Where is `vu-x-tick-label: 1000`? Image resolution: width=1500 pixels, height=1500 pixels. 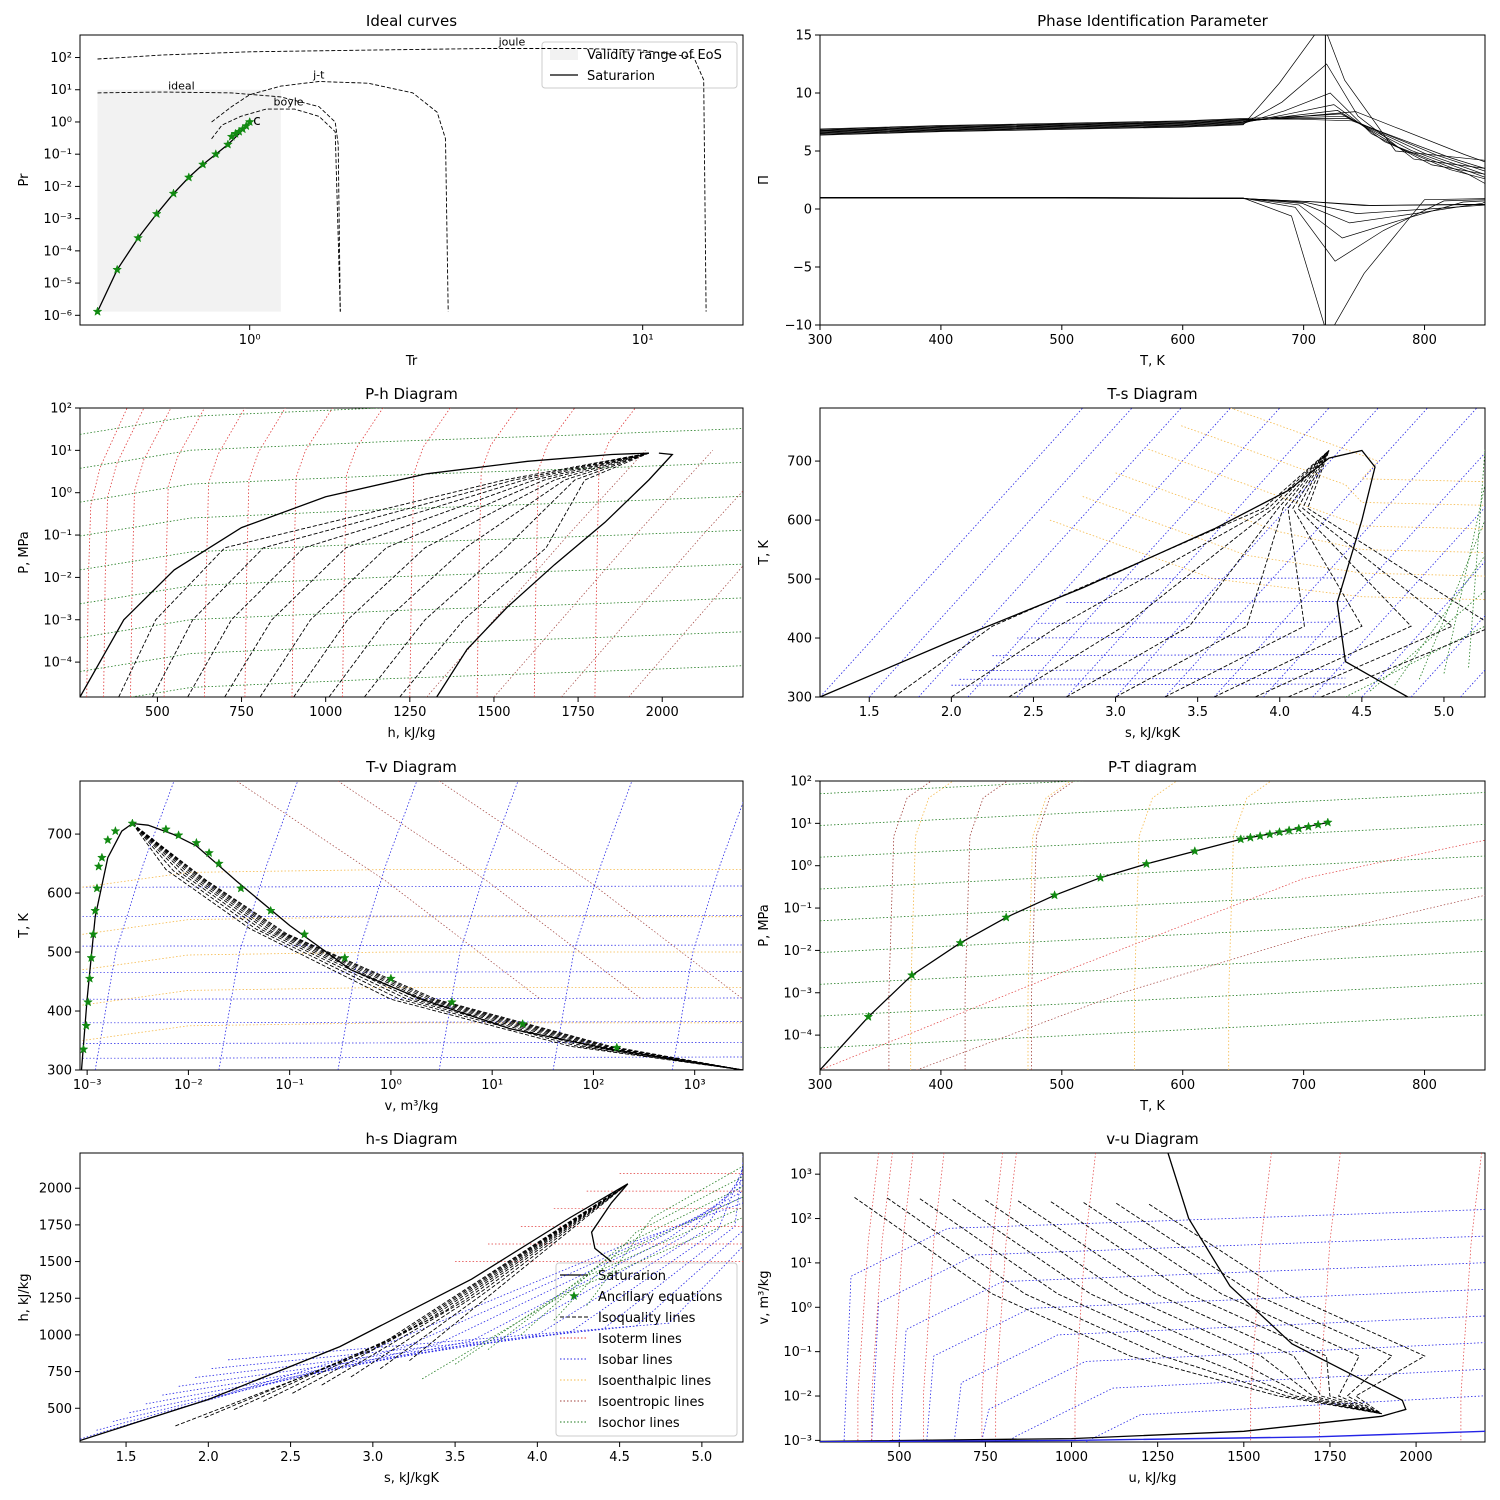
vu-x-tick-label: 1000 is located at coordinates (1071, 1457).